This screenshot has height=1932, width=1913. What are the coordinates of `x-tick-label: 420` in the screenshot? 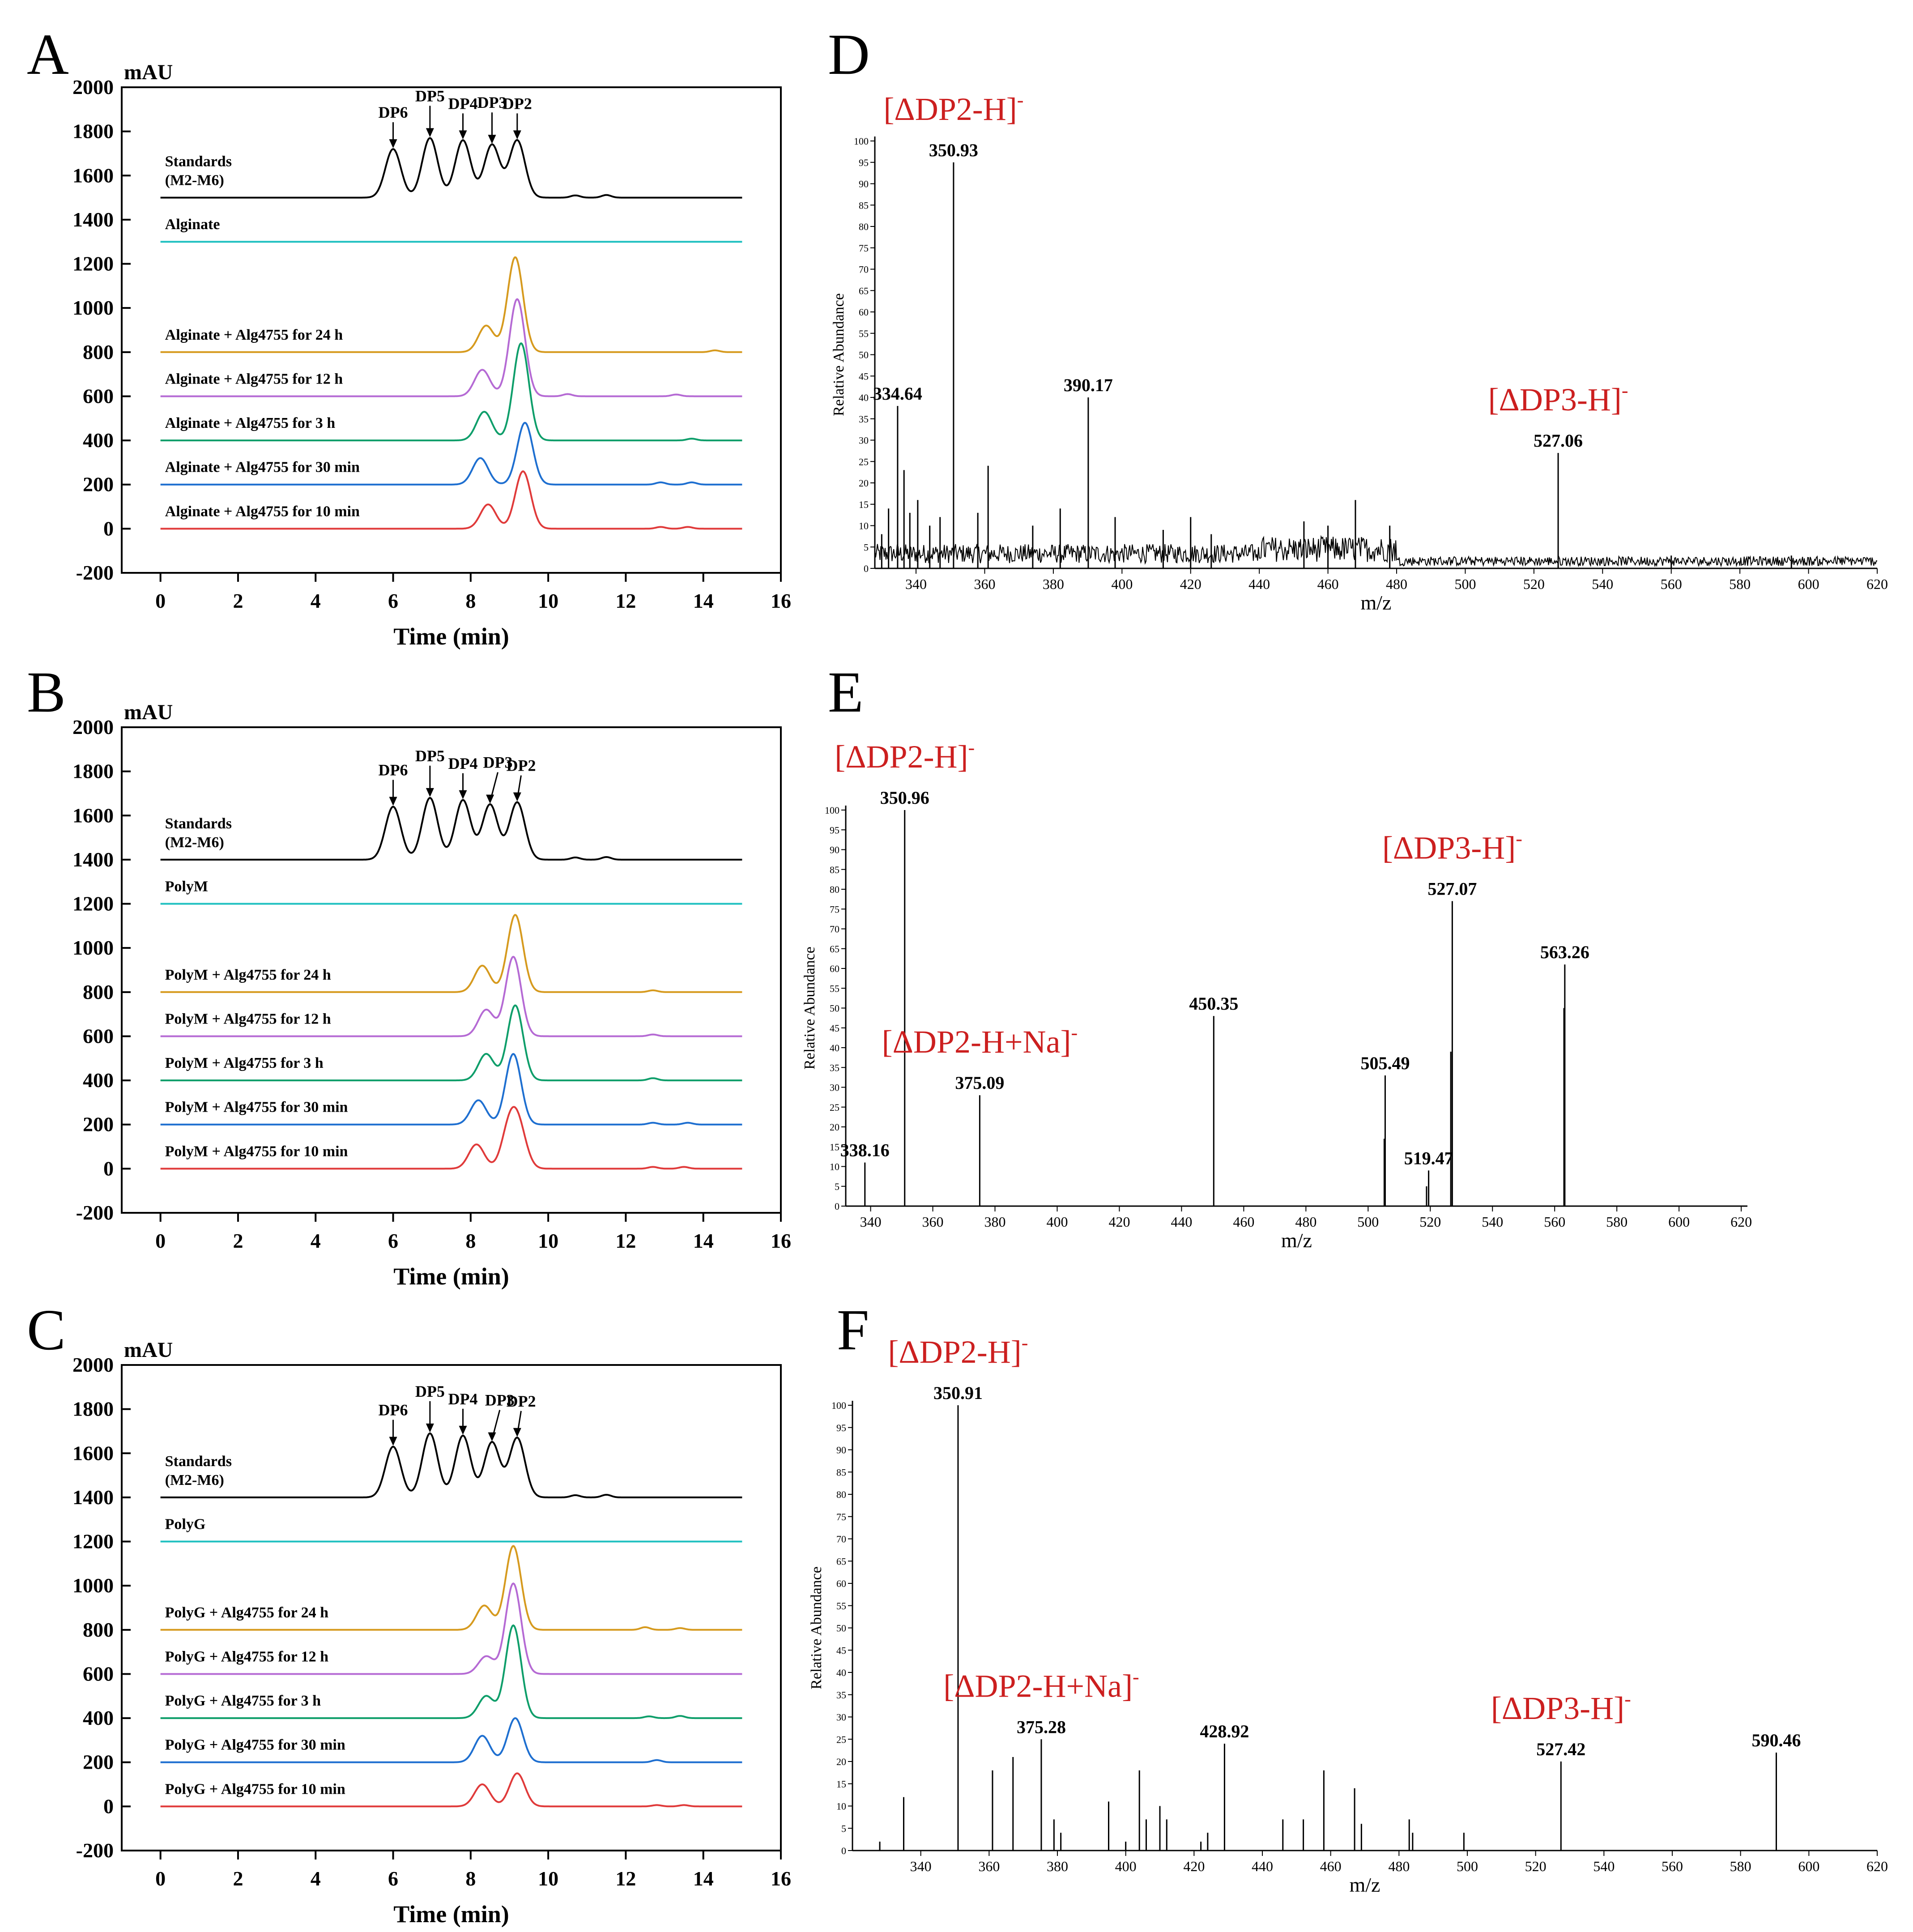 It's located at (1190, 584).